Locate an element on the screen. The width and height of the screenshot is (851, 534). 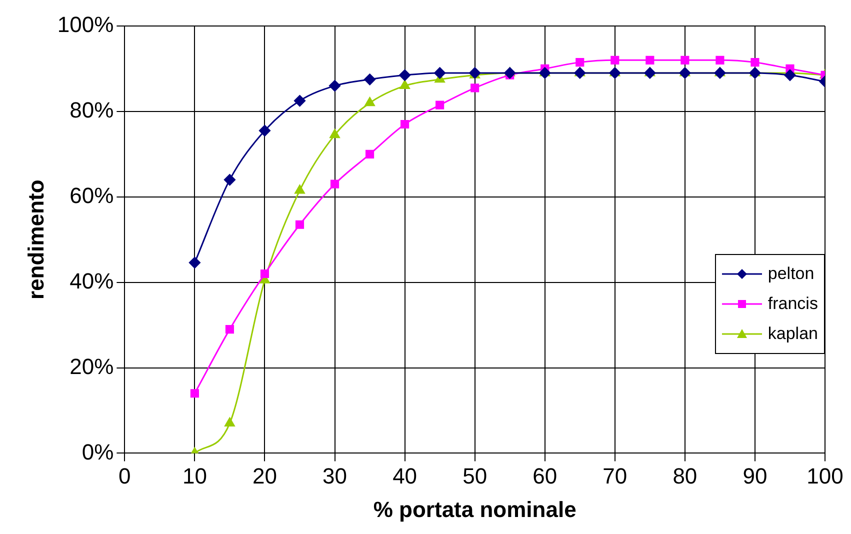
x-tick-label: 20 is located at coordinates (264, 475).